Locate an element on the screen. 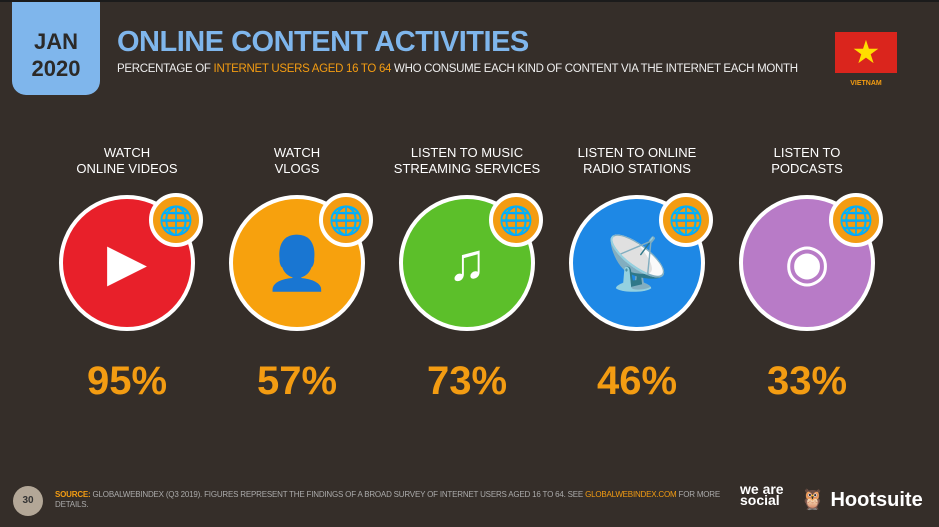 This screenshot has width=939, height=527. activity-label: WATCH VLOGS is located at coordinates (297, 165).